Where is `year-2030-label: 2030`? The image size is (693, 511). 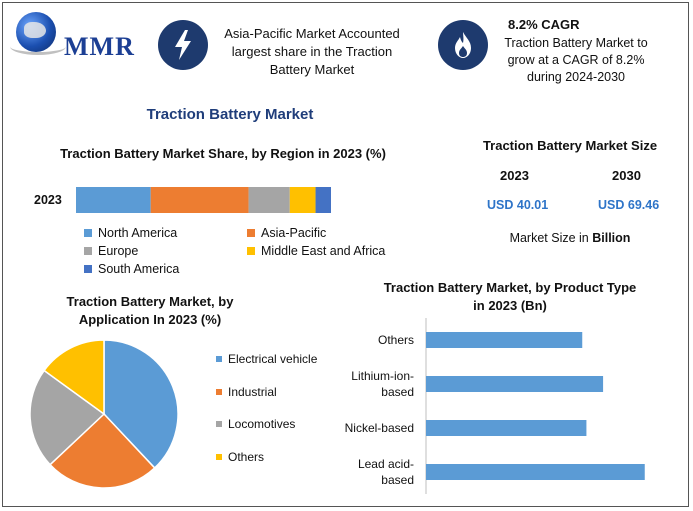
year-2030-label: 2030 is located at coordinates (626, 175).